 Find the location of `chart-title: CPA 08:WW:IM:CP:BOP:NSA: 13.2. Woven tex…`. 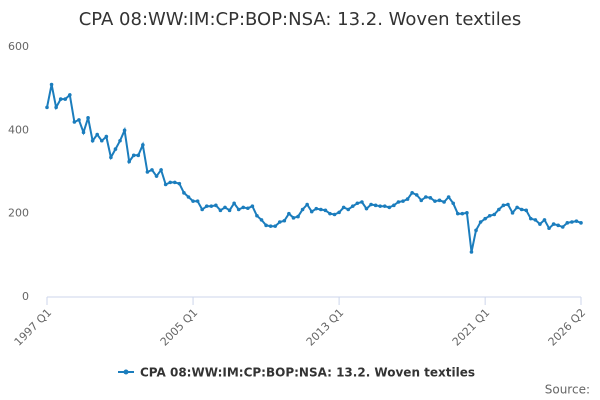

chart-title: CPA 08:WW:IM:CP:BOP:NSA: 13.2. Woven tex… is located at coordinates (300, 19).